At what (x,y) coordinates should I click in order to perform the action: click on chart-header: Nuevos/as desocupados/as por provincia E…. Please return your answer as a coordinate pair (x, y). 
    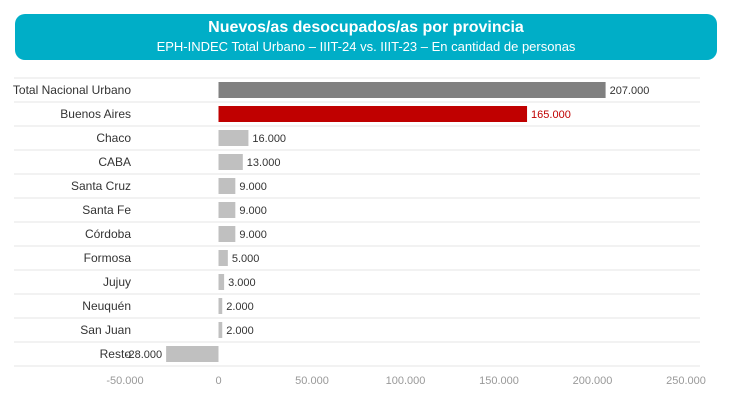
    Looking at the image, I should click on (366, 37).